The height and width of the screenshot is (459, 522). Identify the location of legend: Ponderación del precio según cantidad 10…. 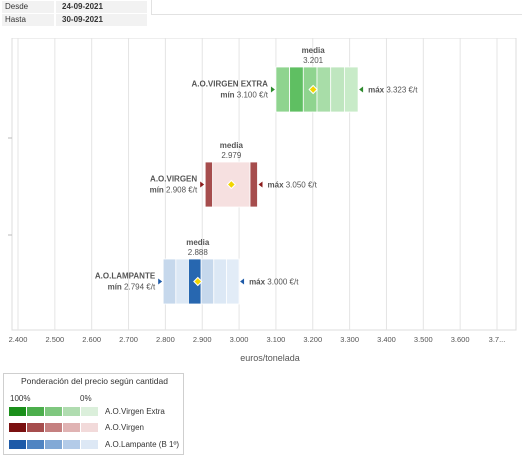
(93, 414).